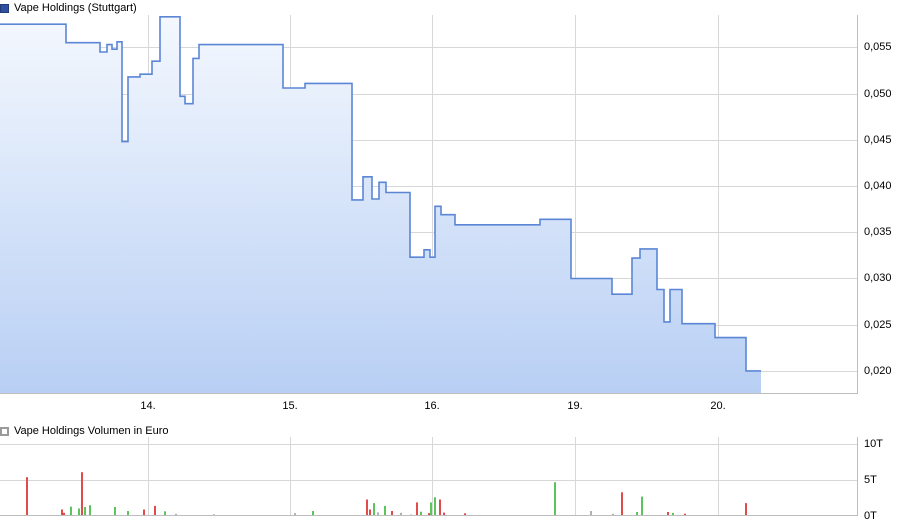 This screenshot has width=900, height=526. I want to click on price-y-tick-label: 0,025, so click(878, 324).